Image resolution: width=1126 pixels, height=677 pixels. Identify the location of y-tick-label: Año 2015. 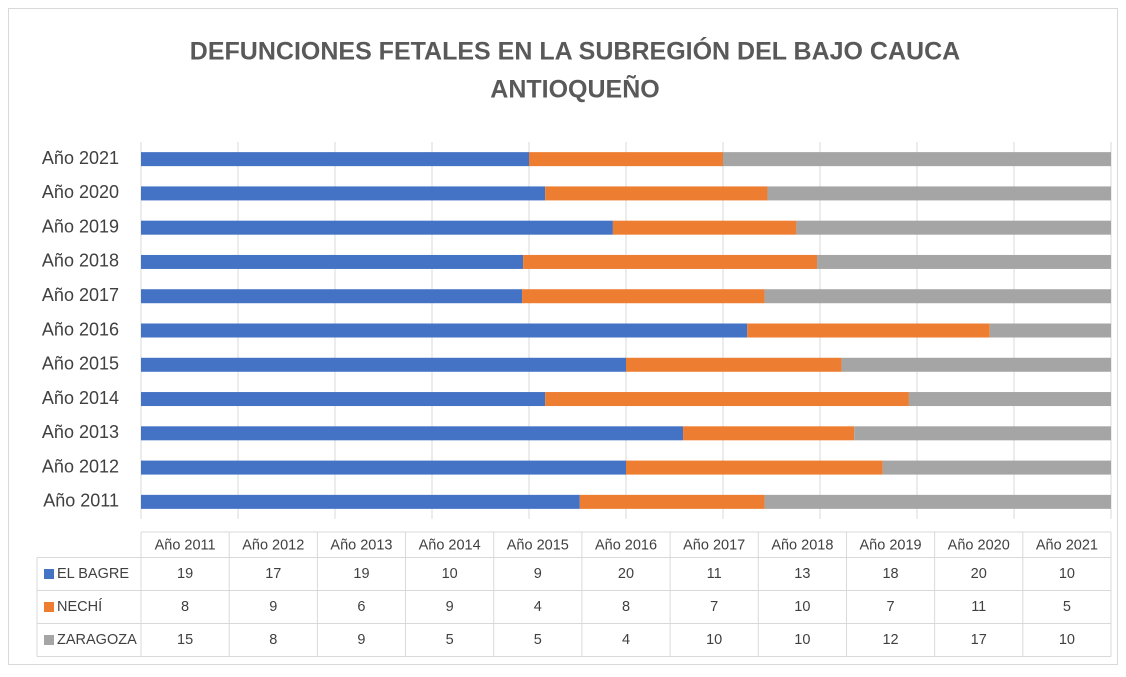
(80, 364).